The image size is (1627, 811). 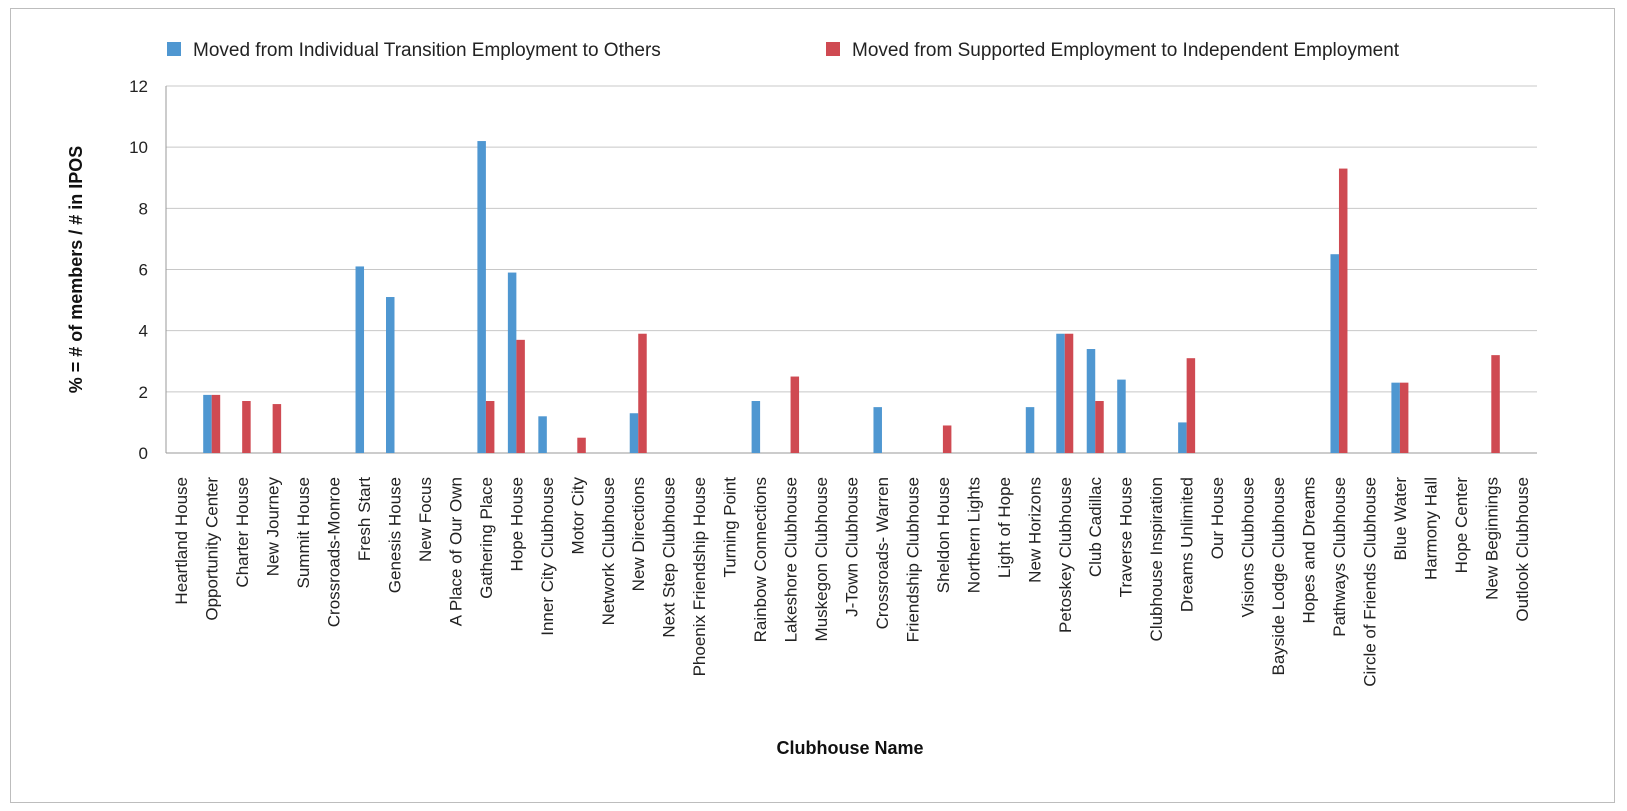 What do you see at coordinates (1095, 527) in the screenshot?
I see `x-tick-label: Club Cadillac` at bounding box center [1095, 527].